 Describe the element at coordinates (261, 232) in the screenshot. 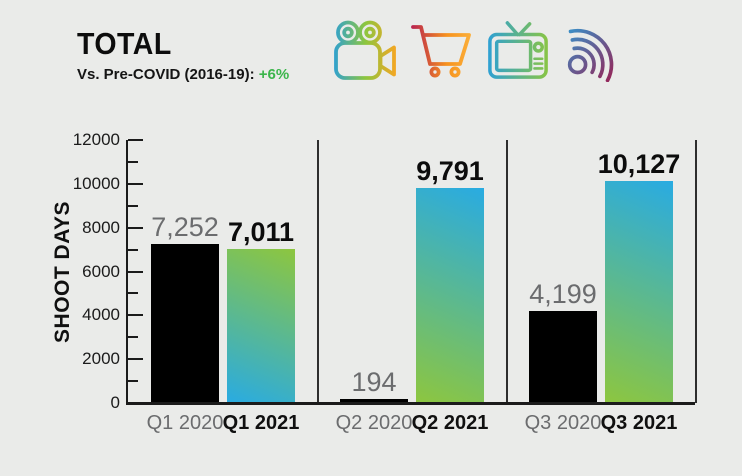

I see `value-label-q1-2021: 7,011` at that location.